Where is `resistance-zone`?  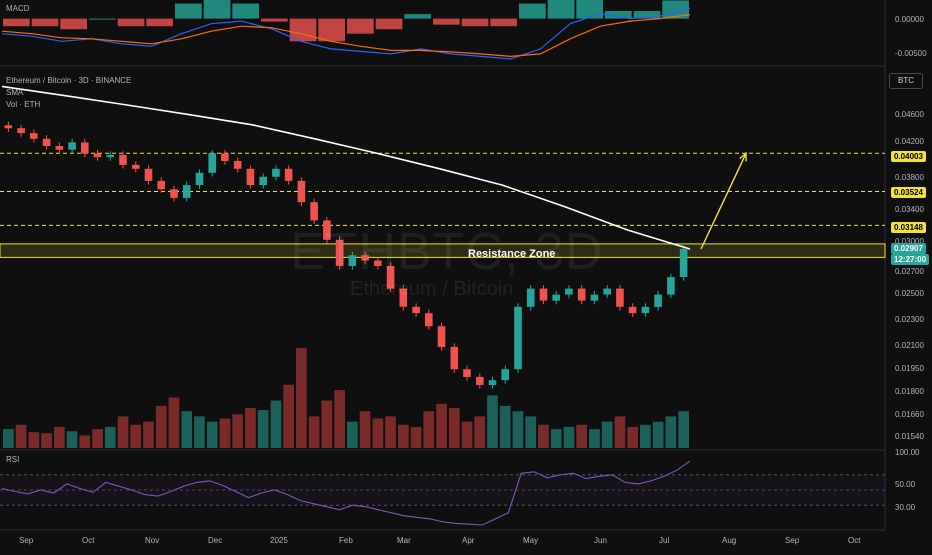 resistance-zone is located at coordinates (443, 250).